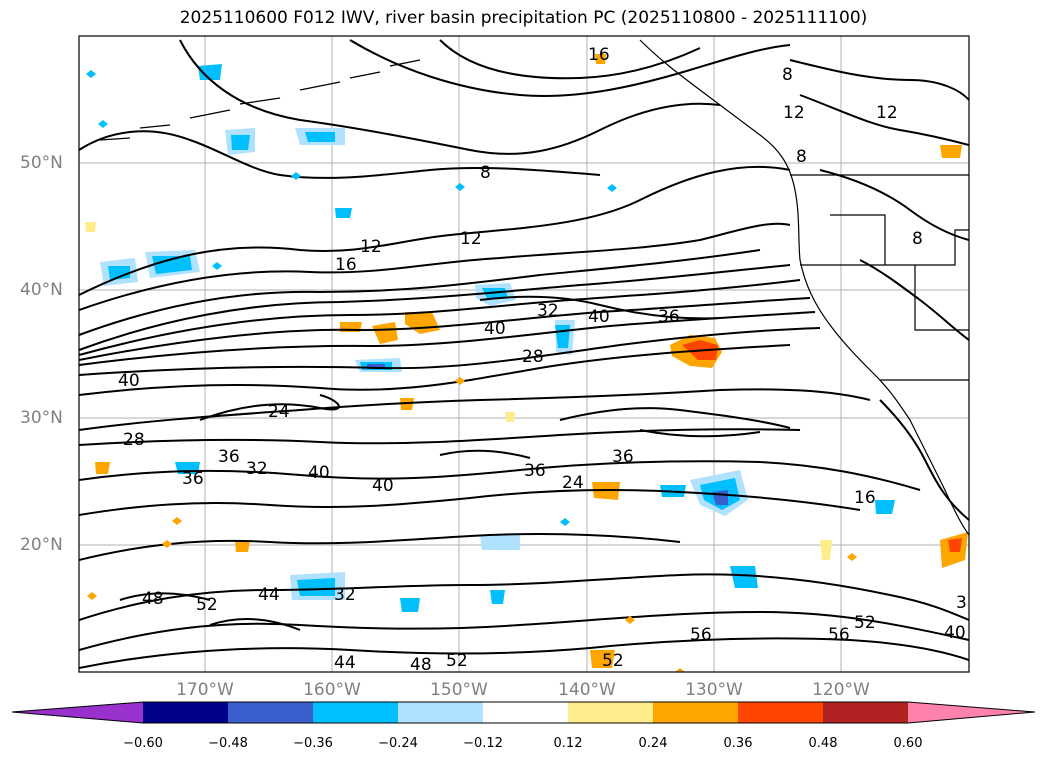 The width and height of the screenshot is (1047, 765). What do you see at coordinates (483, 743) in the screenshot?
I see `colorbar-tick-label: −0.12` at bounding box center [483, 743].